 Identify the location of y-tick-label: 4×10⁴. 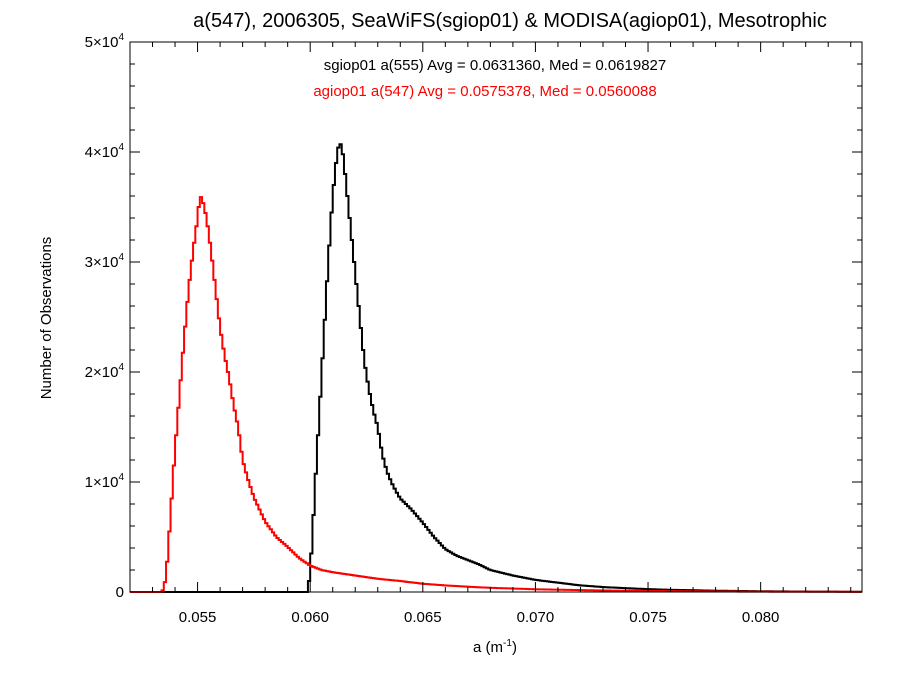
(105, 151).